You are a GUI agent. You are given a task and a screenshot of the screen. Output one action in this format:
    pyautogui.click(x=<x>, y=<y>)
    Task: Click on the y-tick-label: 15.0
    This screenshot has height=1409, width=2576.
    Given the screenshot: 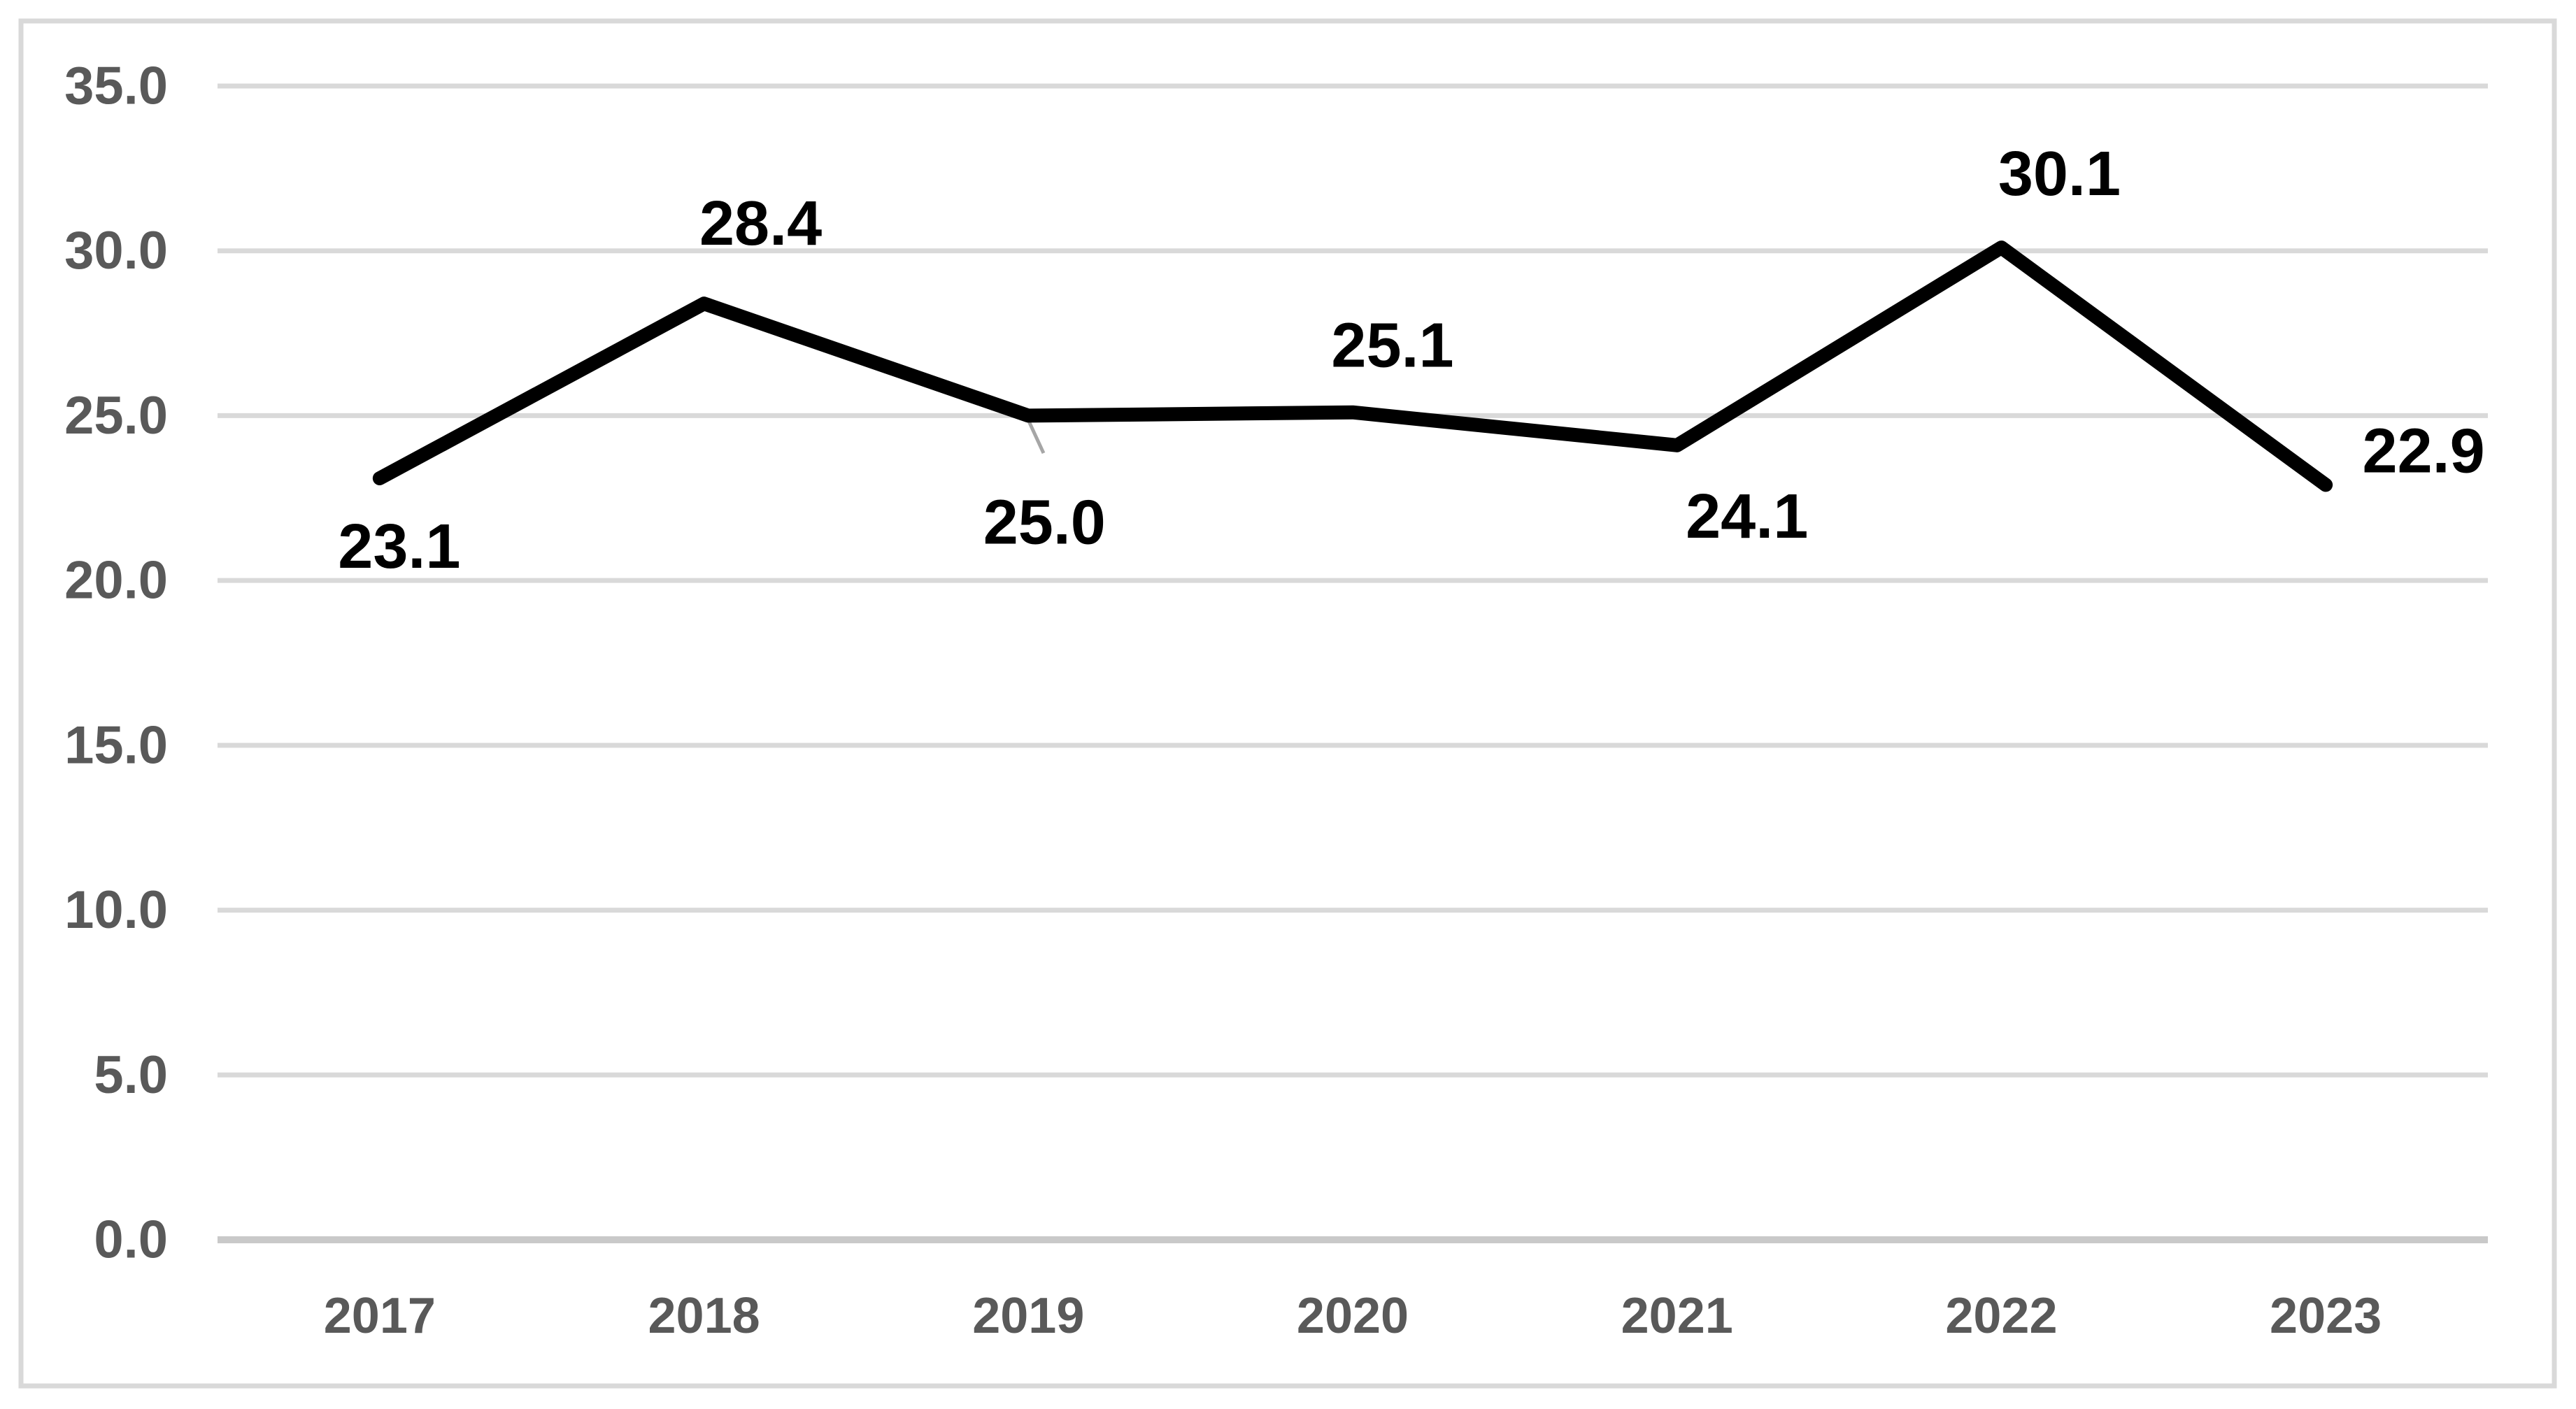 What is the action you would take?
    pyautogui.click(x=116, y=745)
    